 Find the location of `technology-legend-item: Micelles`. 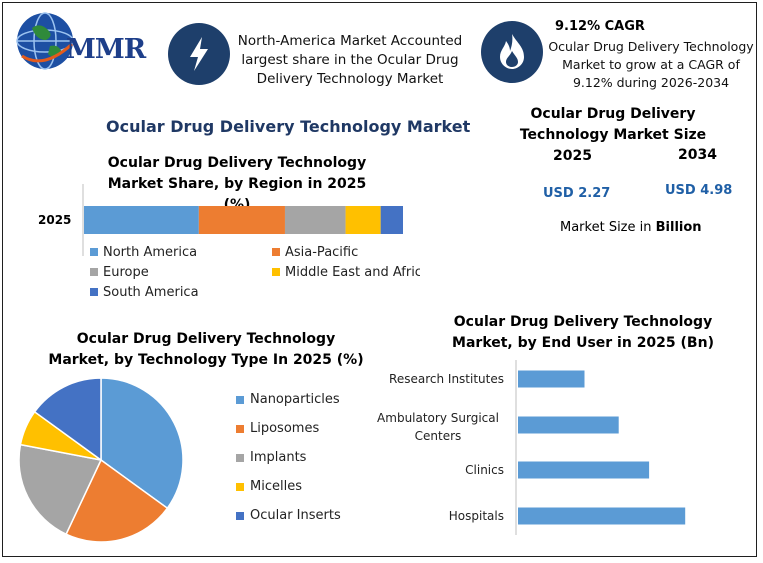

technology-legend-item: Micelles is located at coordinates (269, 486).